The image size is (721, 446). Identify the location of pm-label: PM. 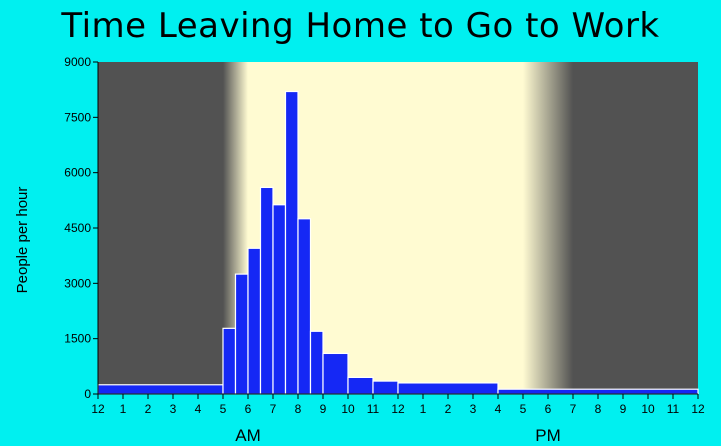
(548, 435).